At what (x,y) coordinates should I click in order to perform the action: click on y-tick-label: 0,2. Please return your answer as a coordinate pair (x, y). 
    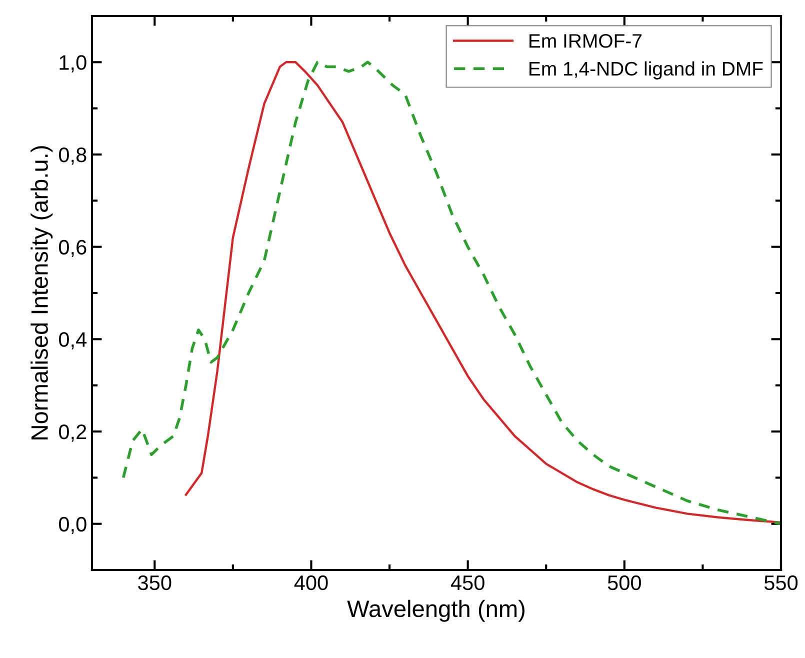
    Looking at the image, I should click on (72, 433).